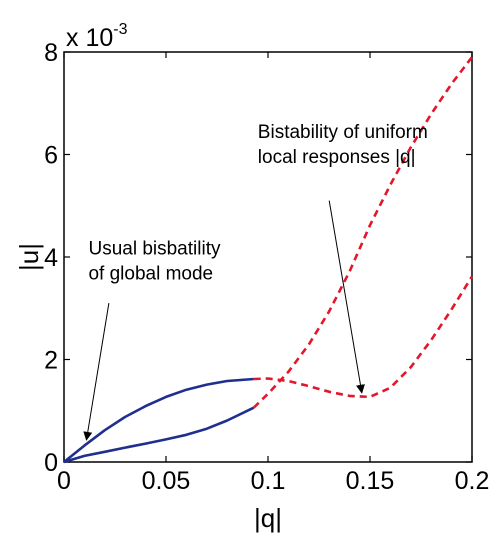  What do you see at coordinates (51, 53) in the screenshot?
I see `y-tick-label: 8` at bounding box center [51, 53].